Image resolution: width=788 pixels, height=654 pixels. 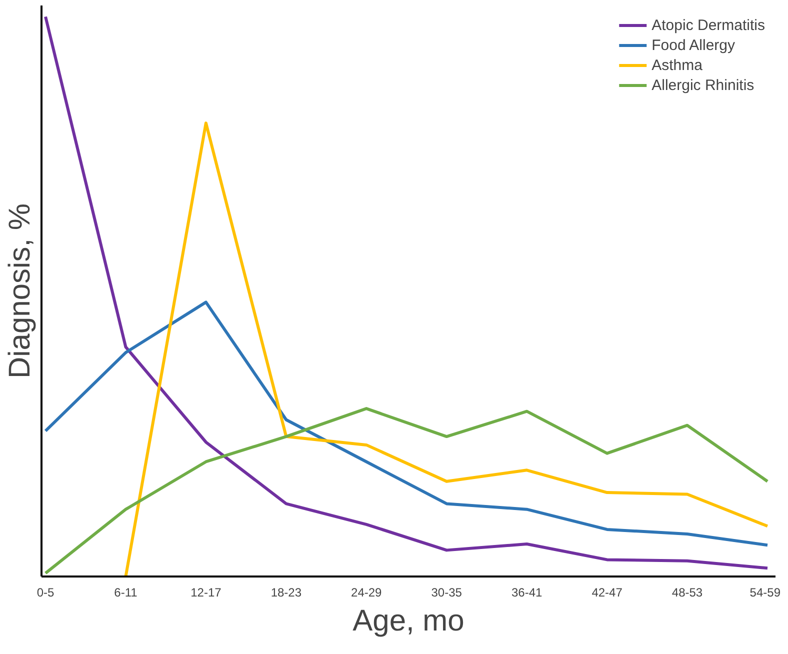 I want to click on legend-label: Allergic Rhinitis, so click(x=703, y=85).